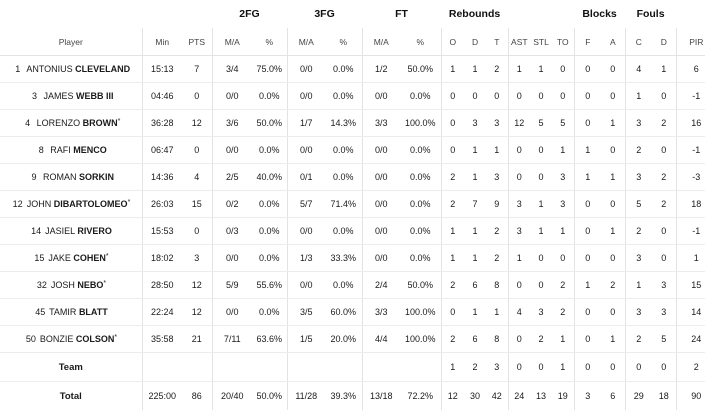 The width and height of the screenshot is (705, 416). What do you see at coordinates (39, 204) in the screenshot?
I see `player-first-name: JOHN` at bounding box center [39, 204].